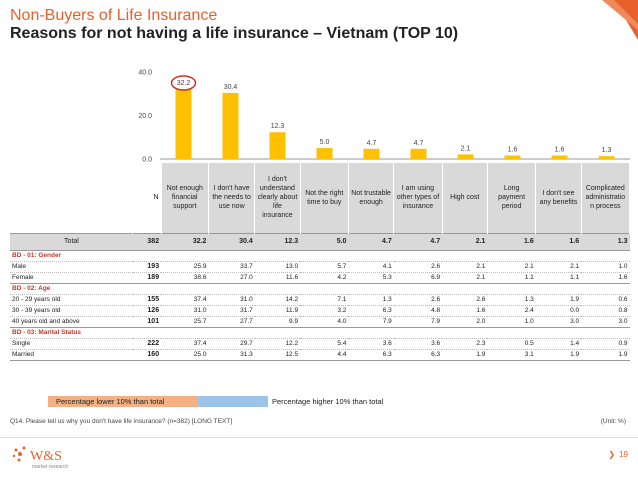 The image size is (638, 479). I want to click on cell-value: 5.3, so click(371, 277).